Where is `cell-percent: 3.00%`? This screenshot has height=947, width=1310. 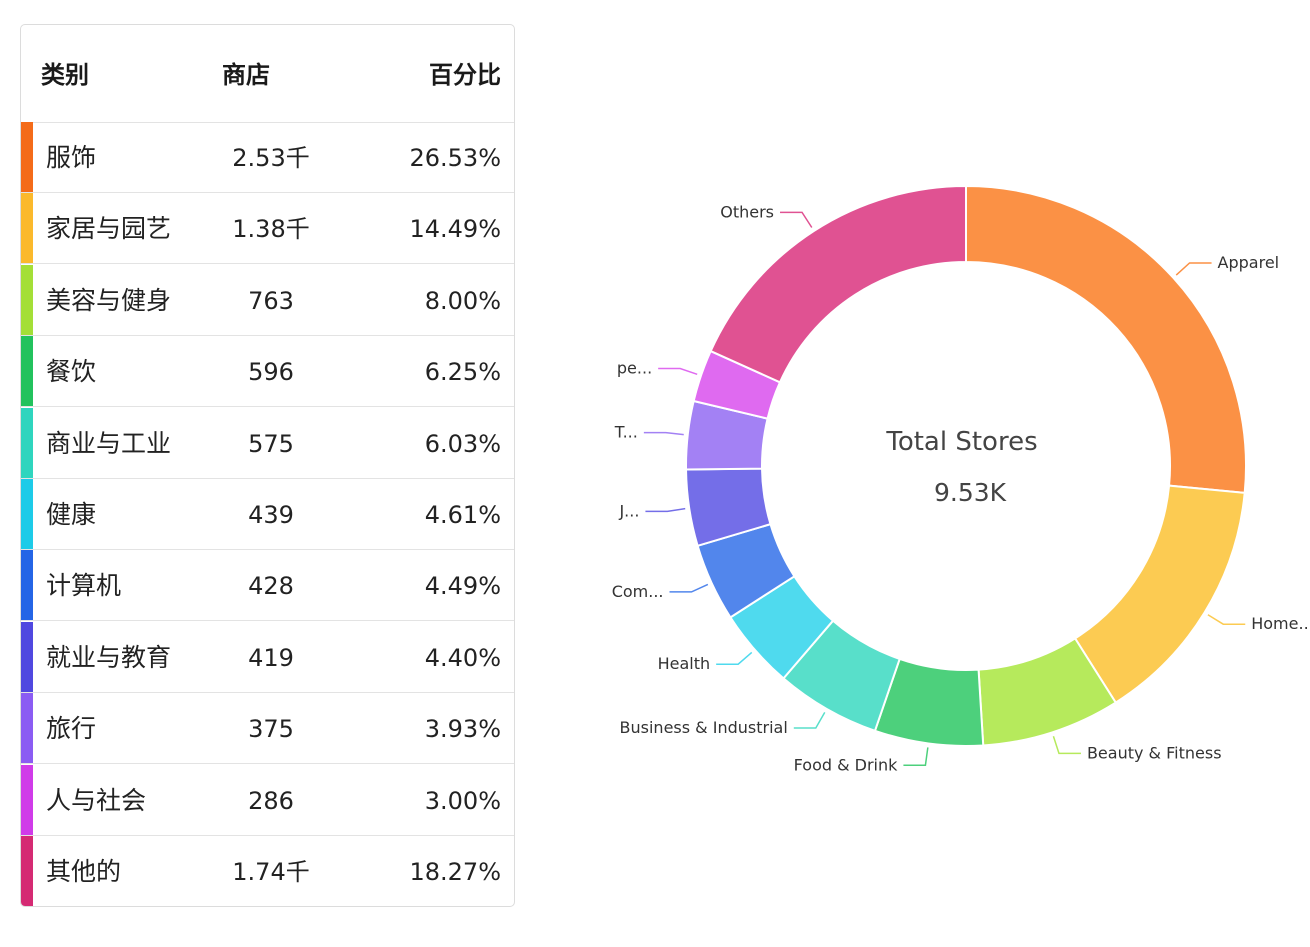
cell-percent: 3.00% is located at coordinates (462, 800).